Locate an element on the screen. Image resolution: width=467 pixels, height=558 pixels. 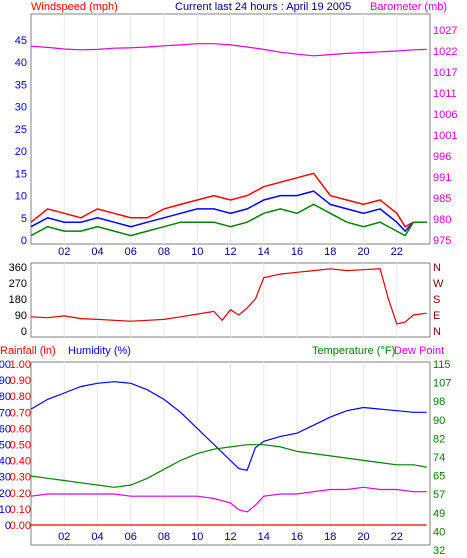
y-tick-label: 60 is located at coordinates (5, 429).